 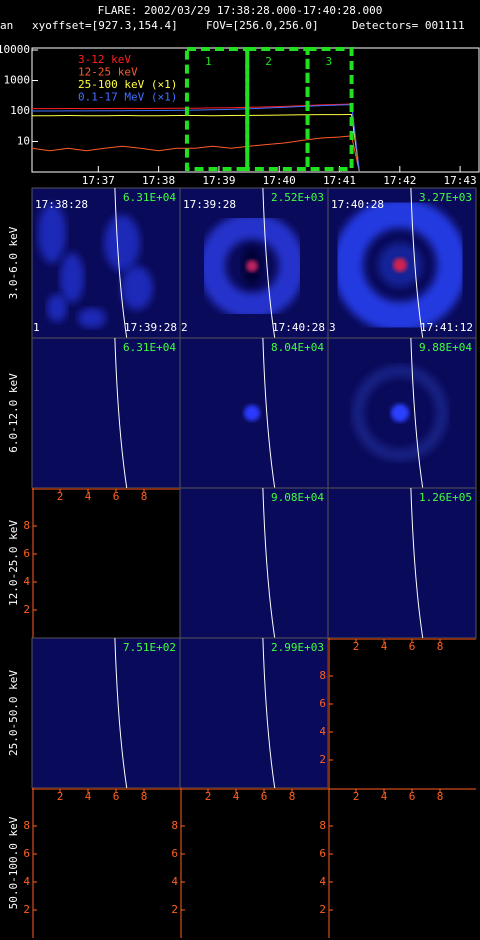 I want to click on x-tick-label: 17:41, so click(x=339, y=180).